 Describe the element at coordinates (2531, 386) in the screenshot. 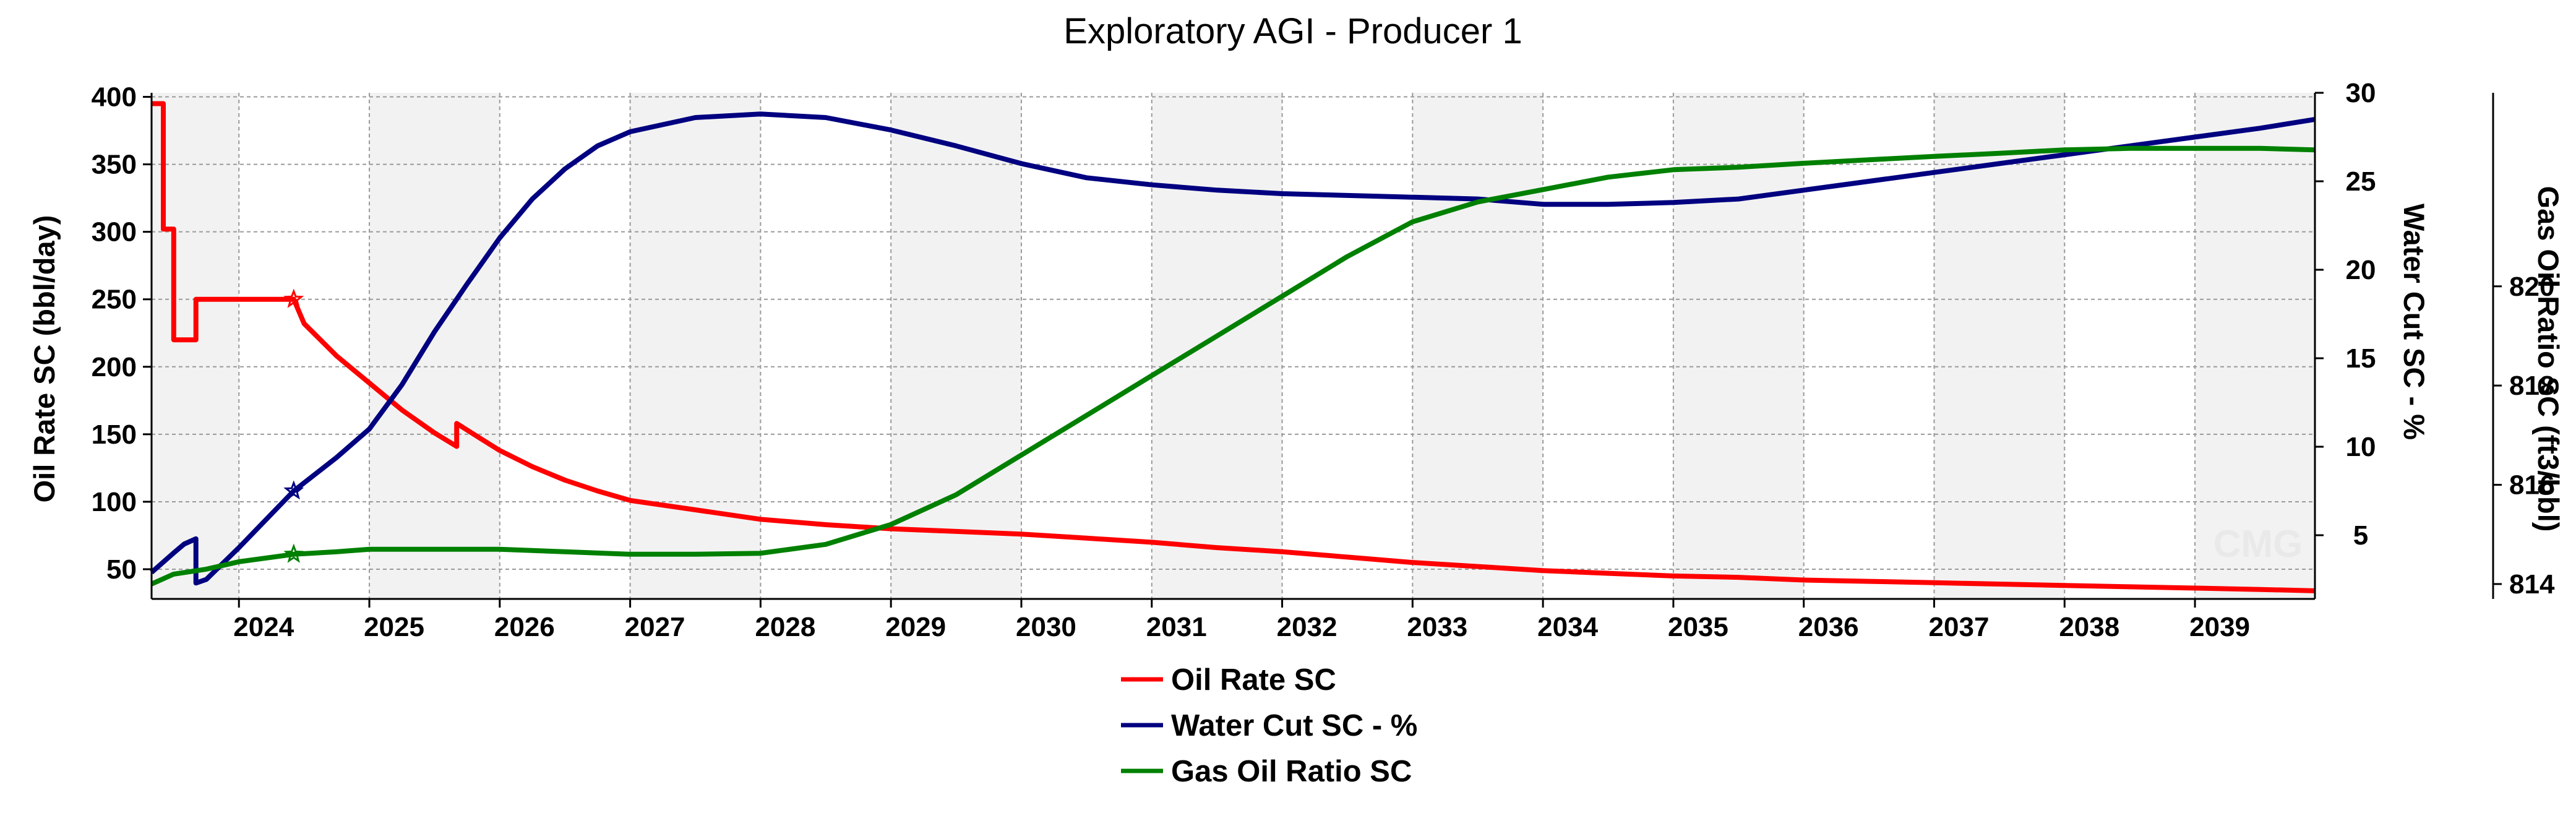

I see `gor-tick-label: 818` at that location.